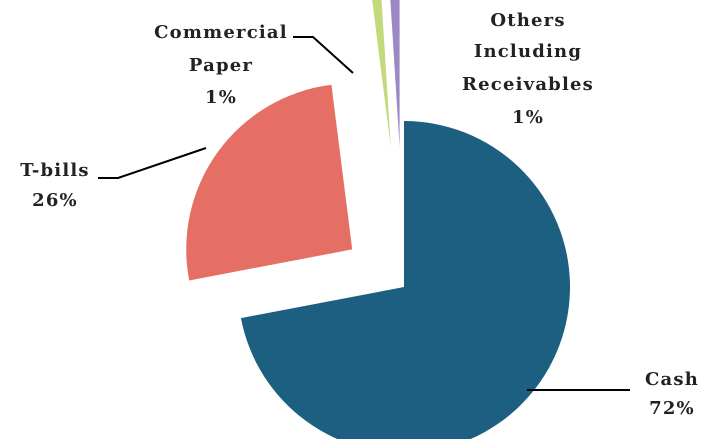  I want to click on pie-slice-t-bills, so click(269, 182).